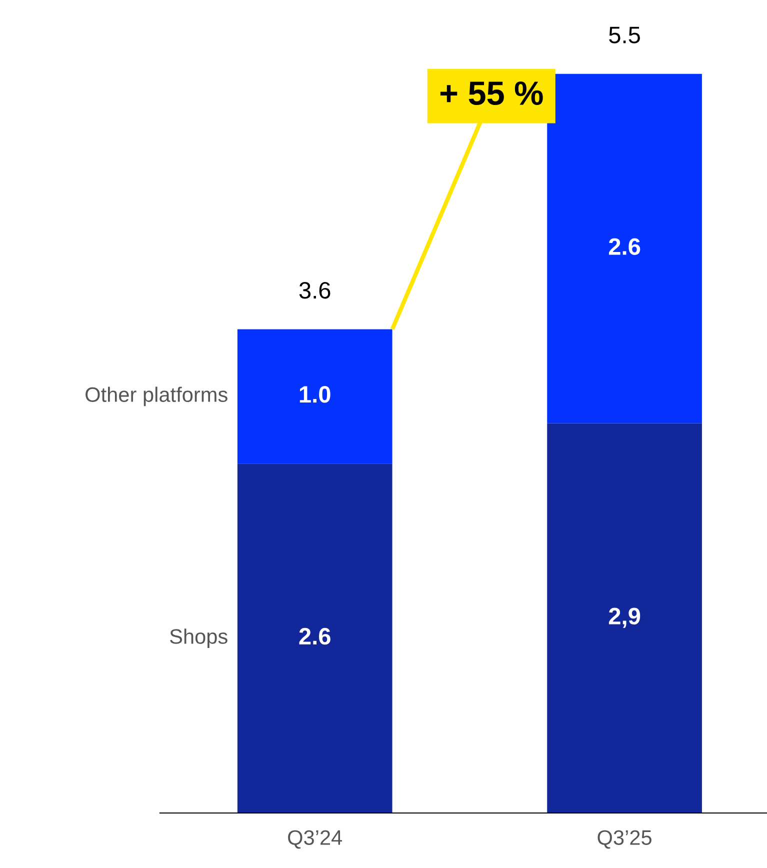  Describe the element at coordinates (491, 94) in the screenshot. I see `annotation: + 55 %` at that location.